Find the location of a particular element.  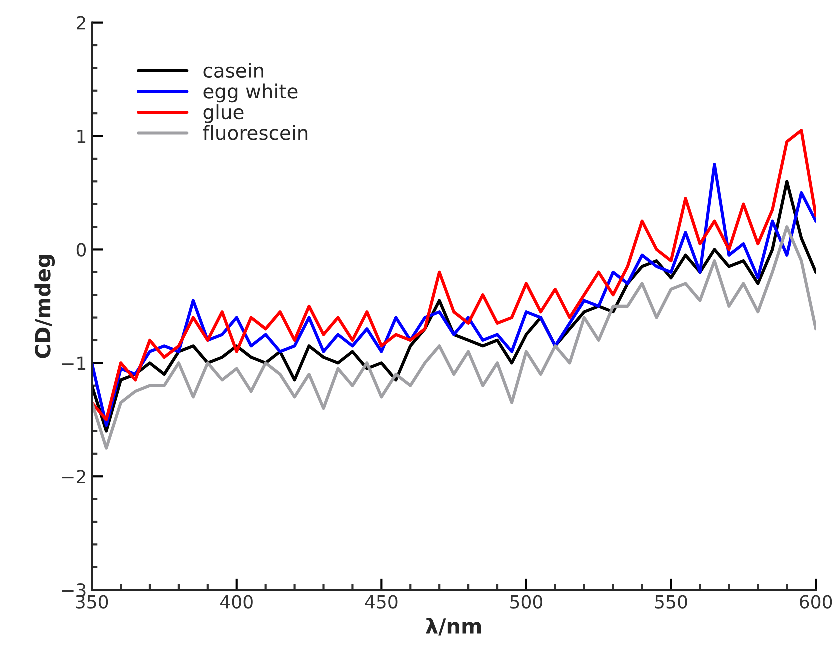

x-axis-title: λ/nm is located at coordinates (454, 627).